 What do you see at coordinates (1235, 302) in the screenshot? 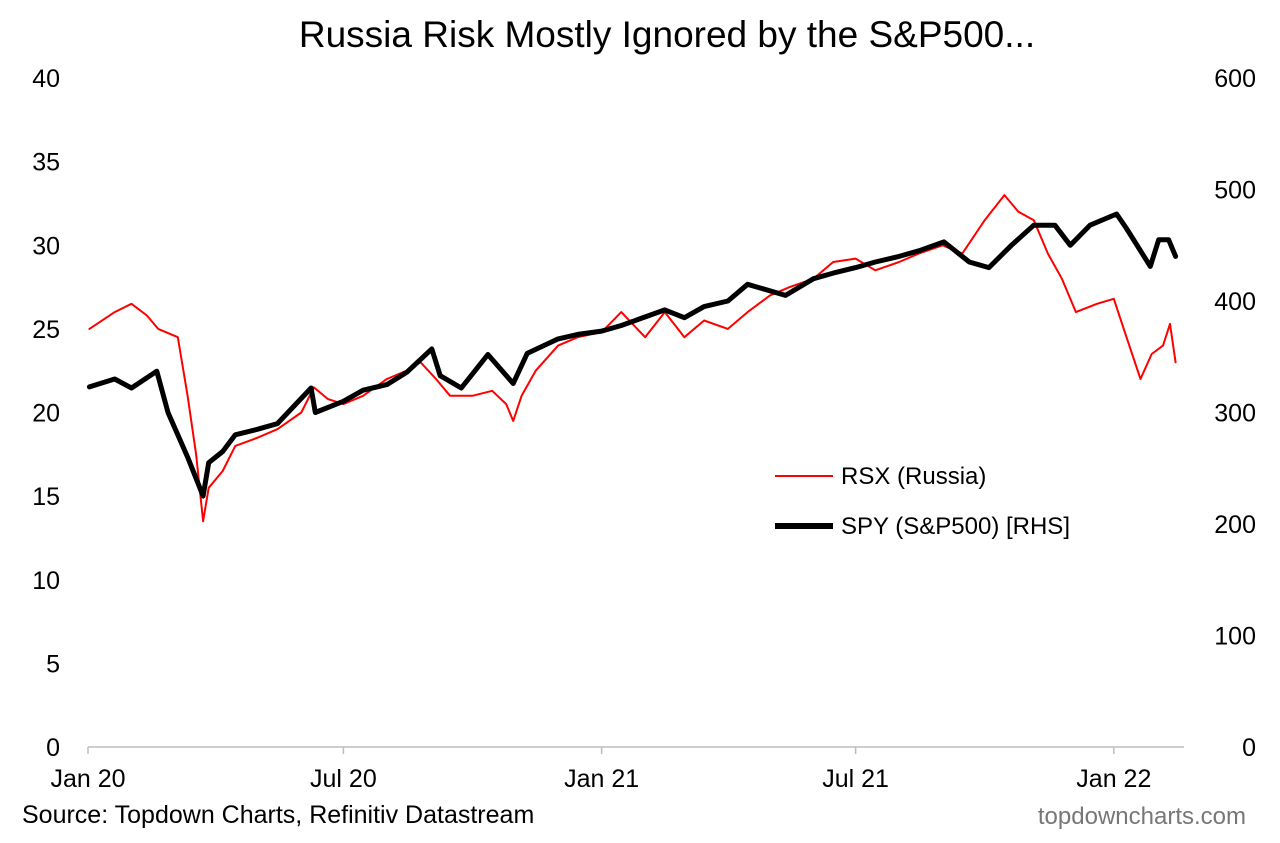
I see `right-axis-tick-label: 400` at bounding box center [1235, 302].